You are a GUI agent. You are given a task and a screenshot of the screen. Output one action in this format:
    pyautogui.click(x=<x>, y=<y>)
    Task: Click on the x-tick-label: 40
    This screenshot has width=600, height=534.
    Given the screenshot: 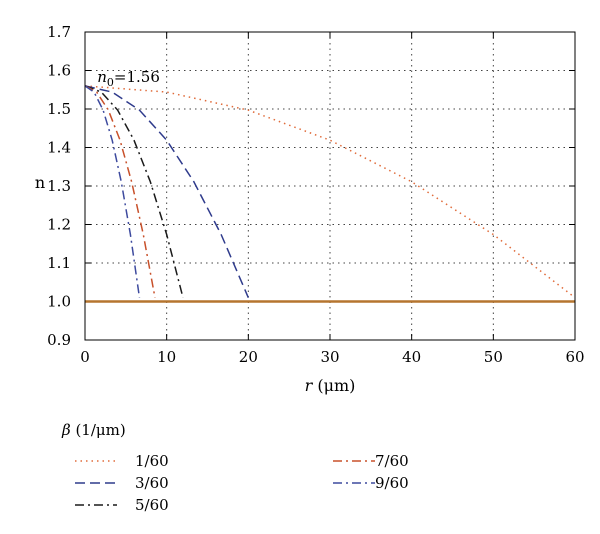 What is the action you would take?
    pyautogui.click(x=411, y=357)
    